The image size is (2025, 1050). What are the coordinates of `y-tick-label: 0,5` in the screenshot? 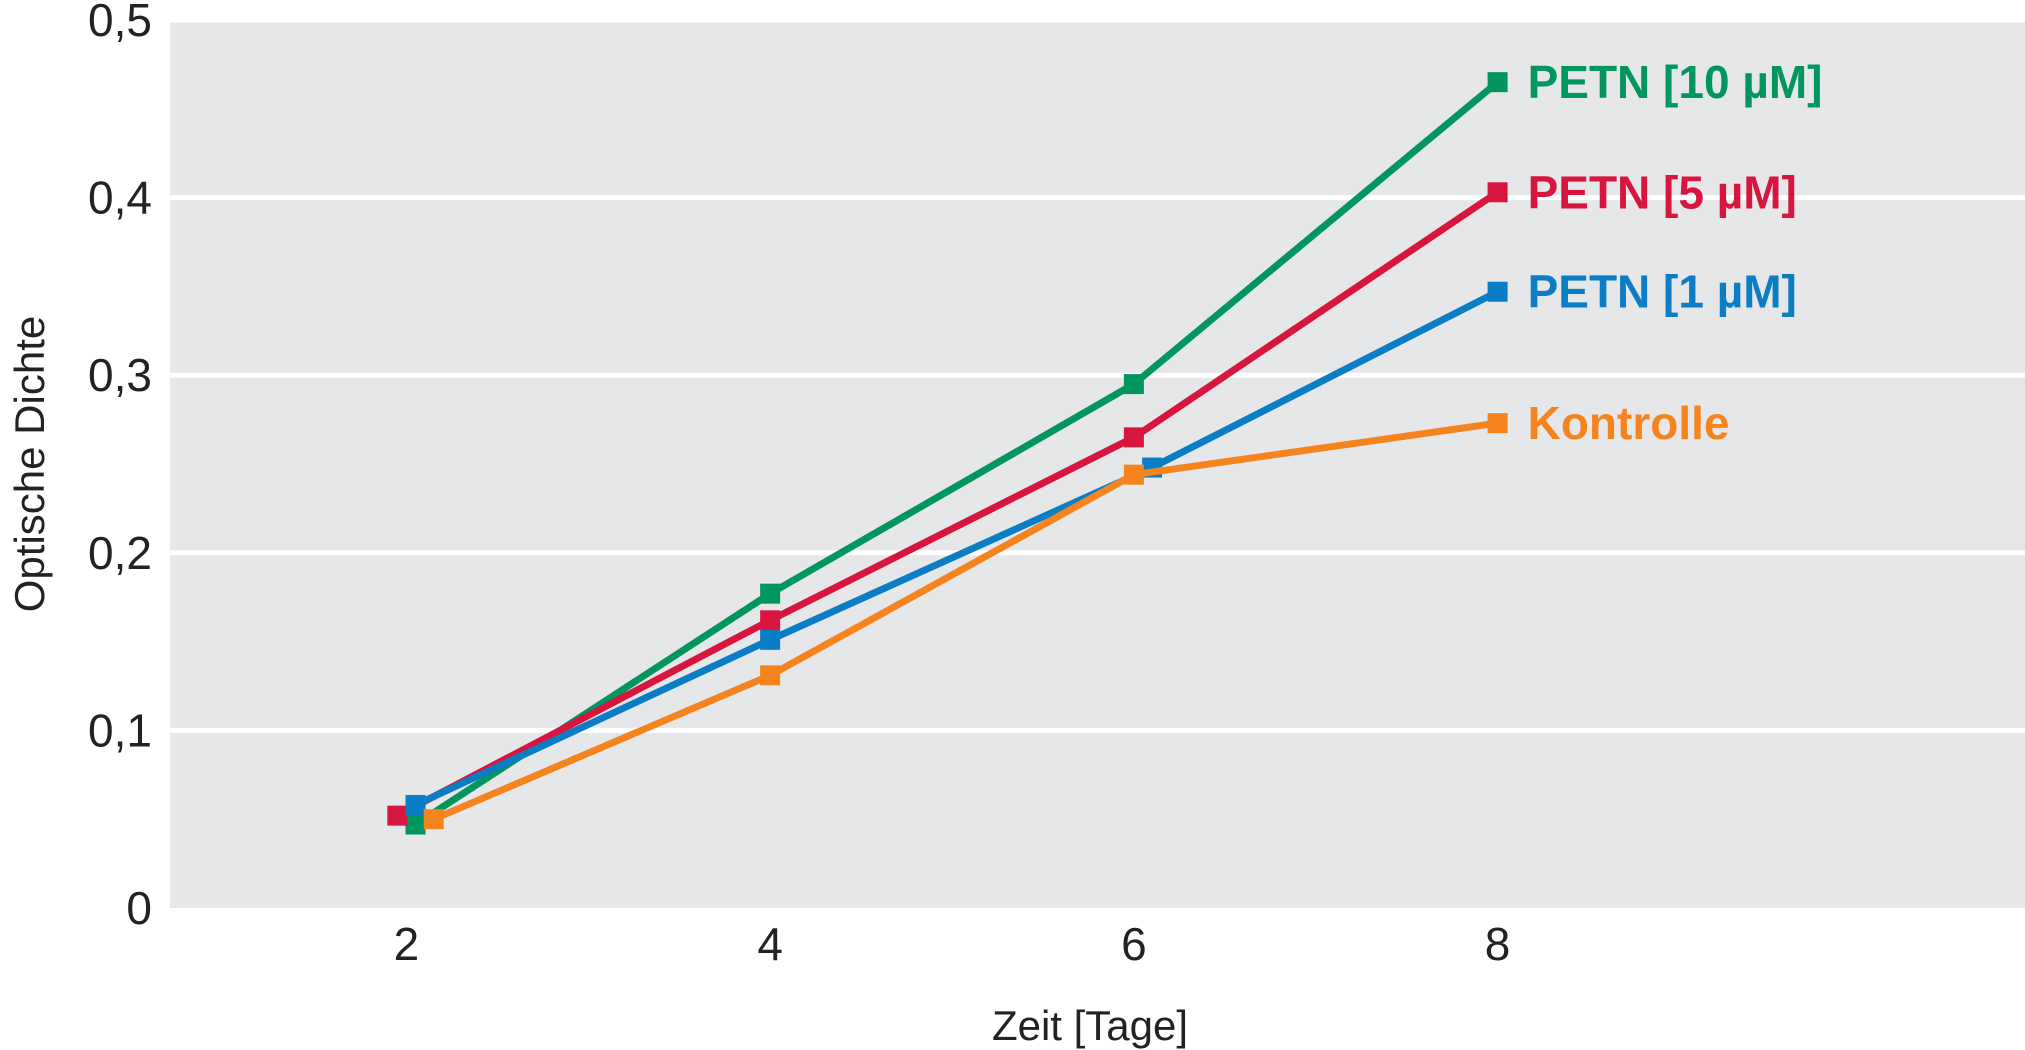 It's located at (120, 23).